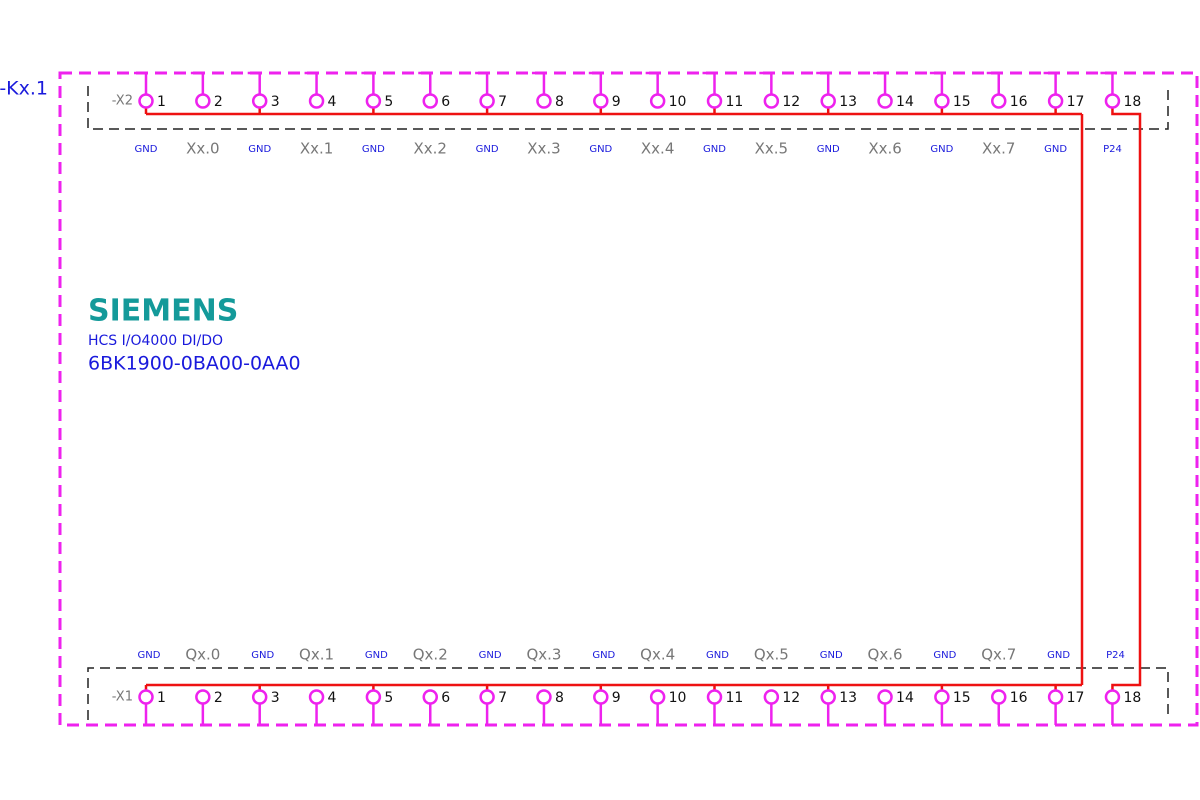  What do you see at coordinates (1112, 149) in the screenshot?
I see `signal-label: P24` at bounding box center [1112, 149].